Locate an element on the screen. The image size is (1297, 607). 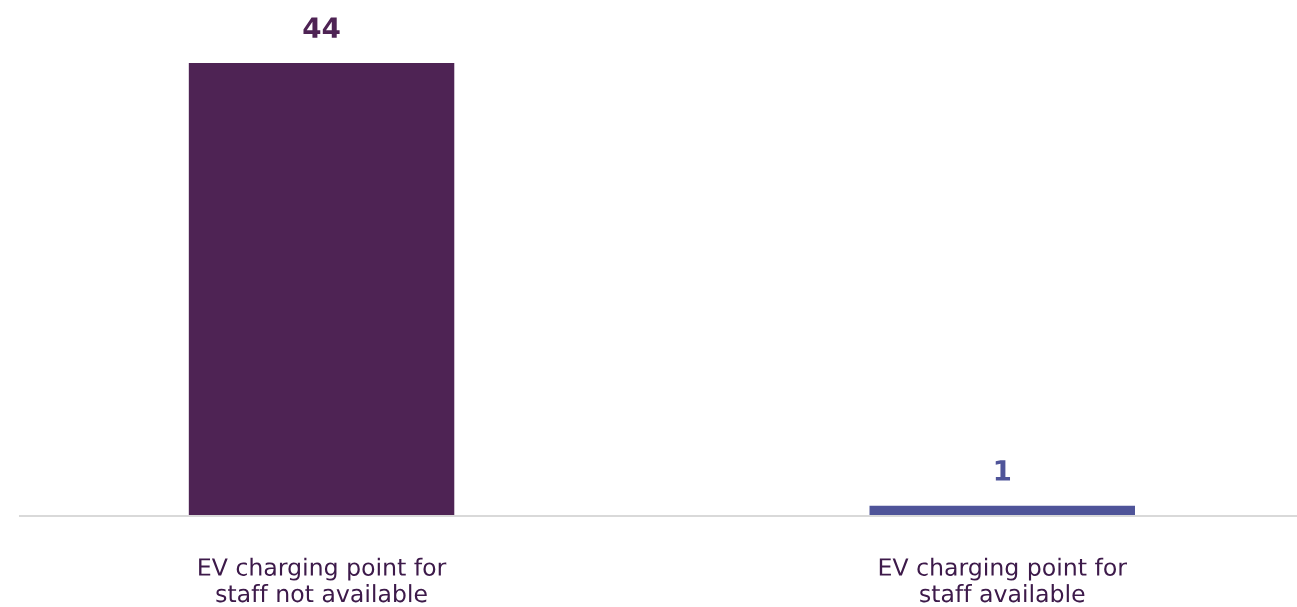
x-tick-label: EV charging point for staff available is located at coordinates (1003, 580).